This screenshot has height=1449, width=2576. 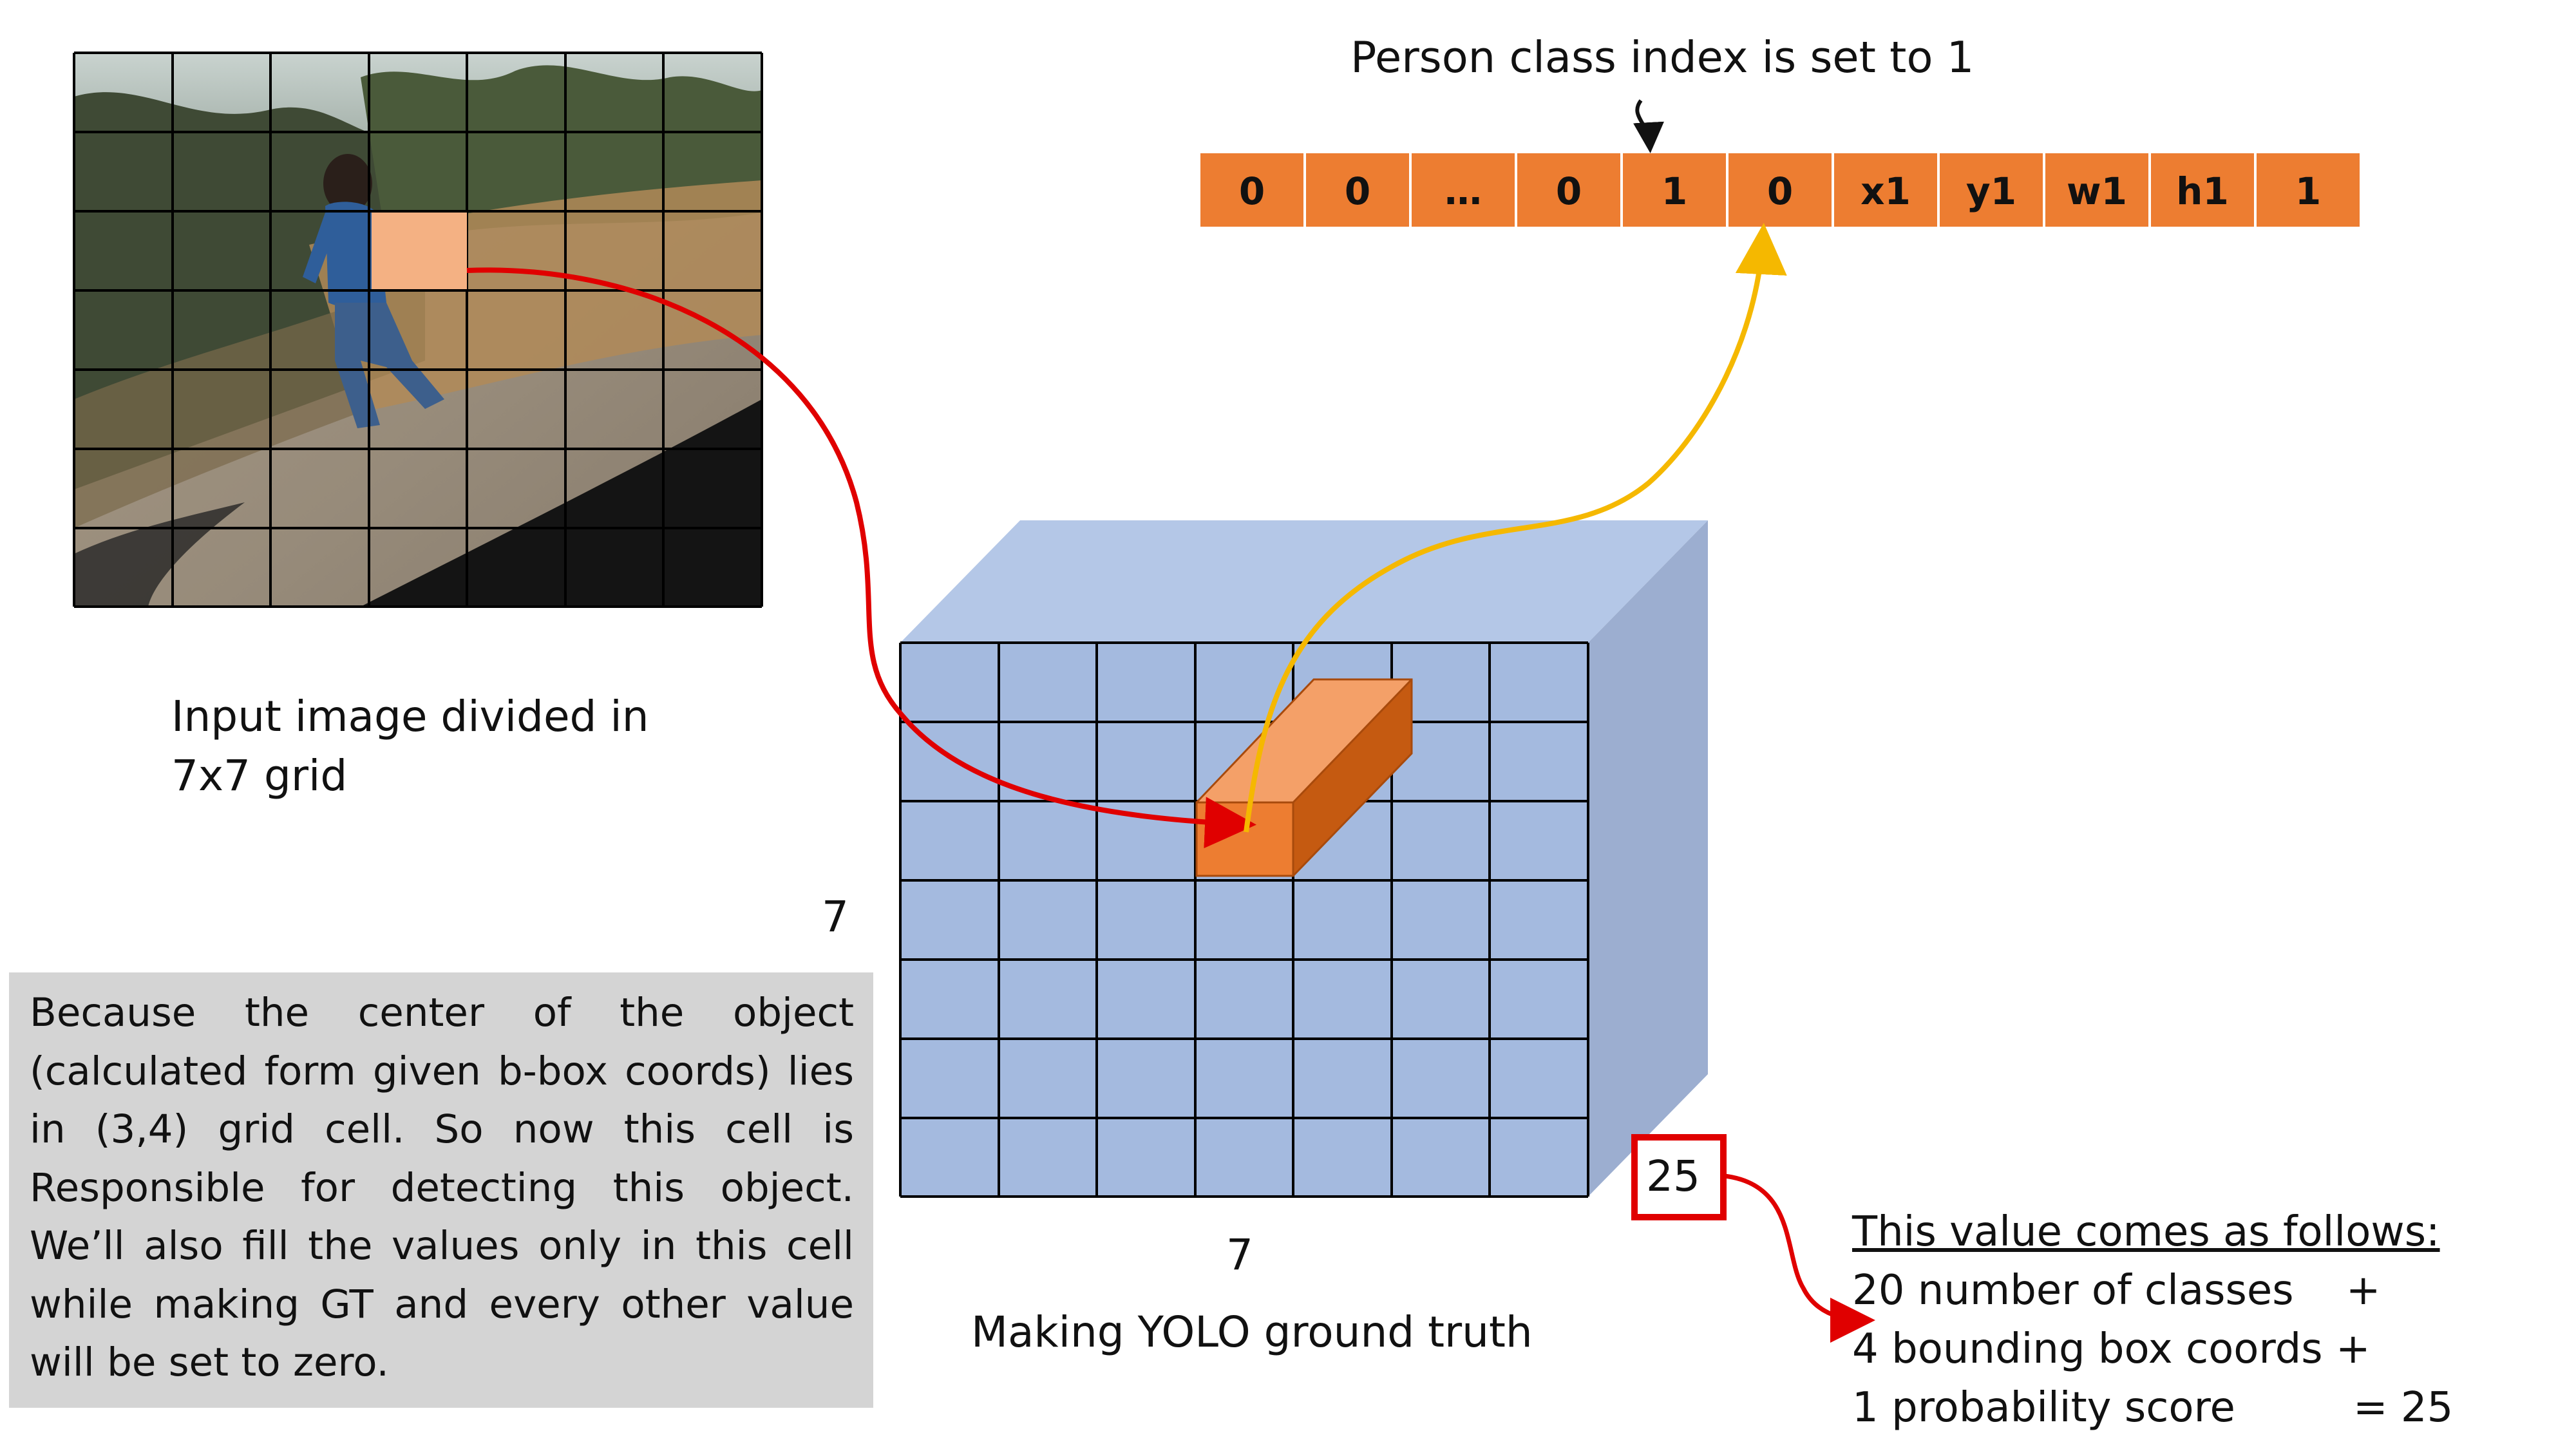 I want to click on depth-explanation-heading: This value comes as follows:, so click(x=2146, y=1232).